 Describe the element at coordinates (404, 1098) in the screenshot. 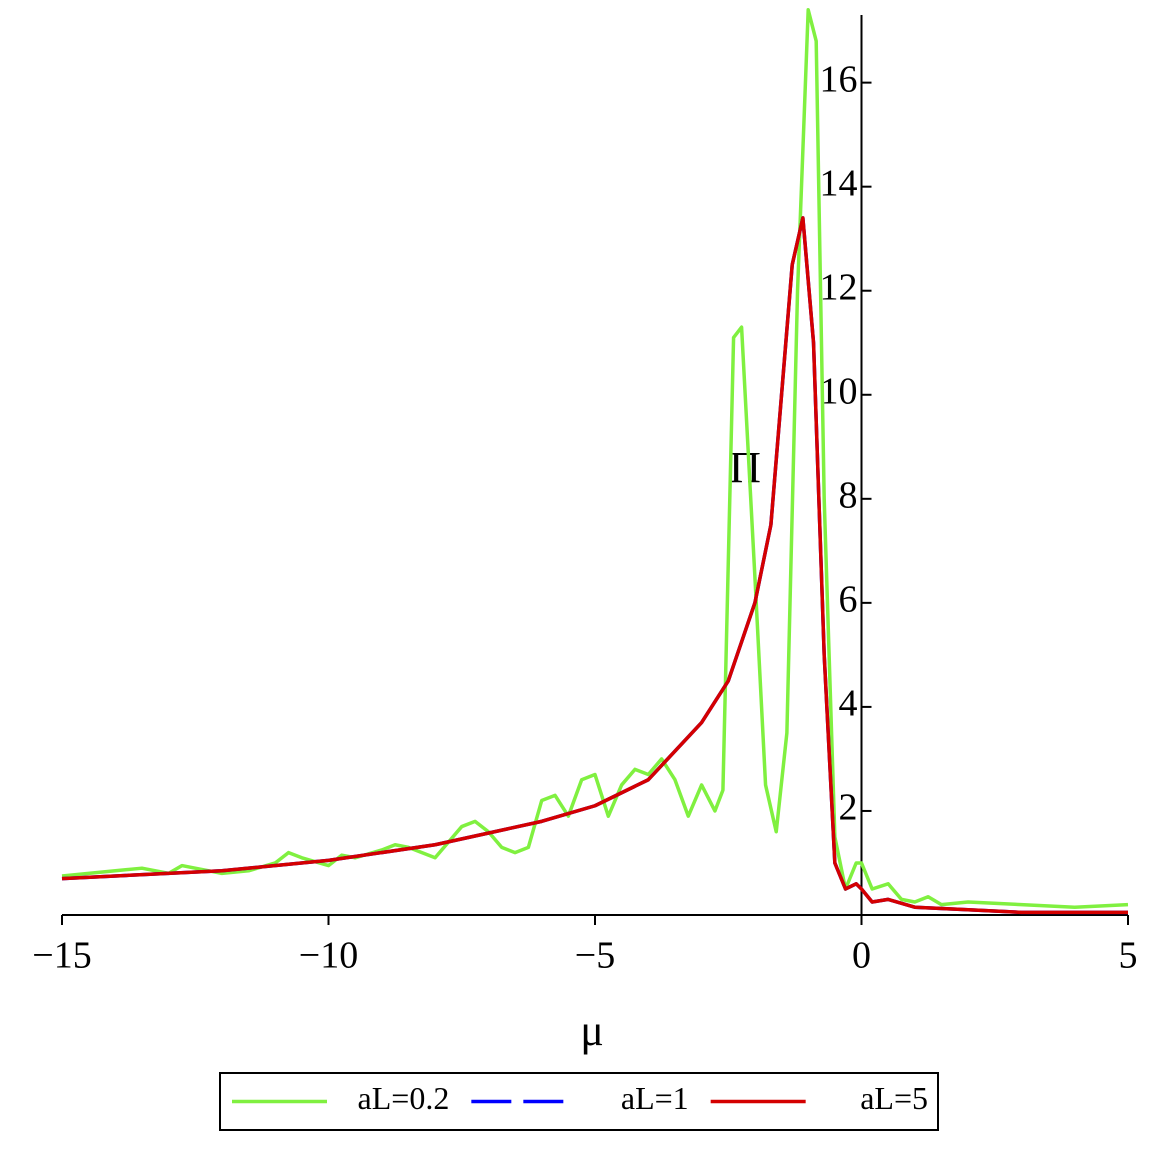

I see `legend-label: aL=0.2` at that location.